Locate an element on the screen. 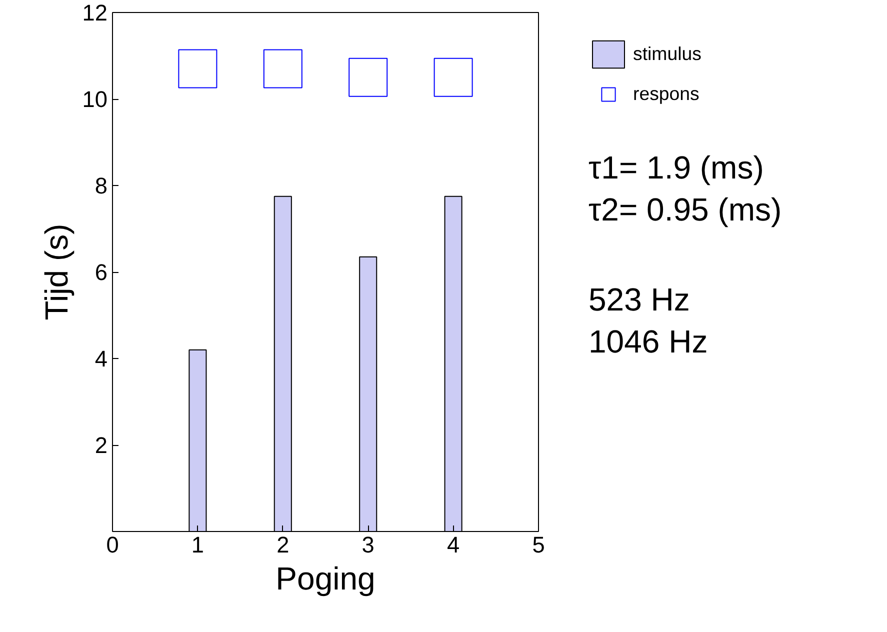  y-tick-label: 8 is located at coordinates (101, 185).